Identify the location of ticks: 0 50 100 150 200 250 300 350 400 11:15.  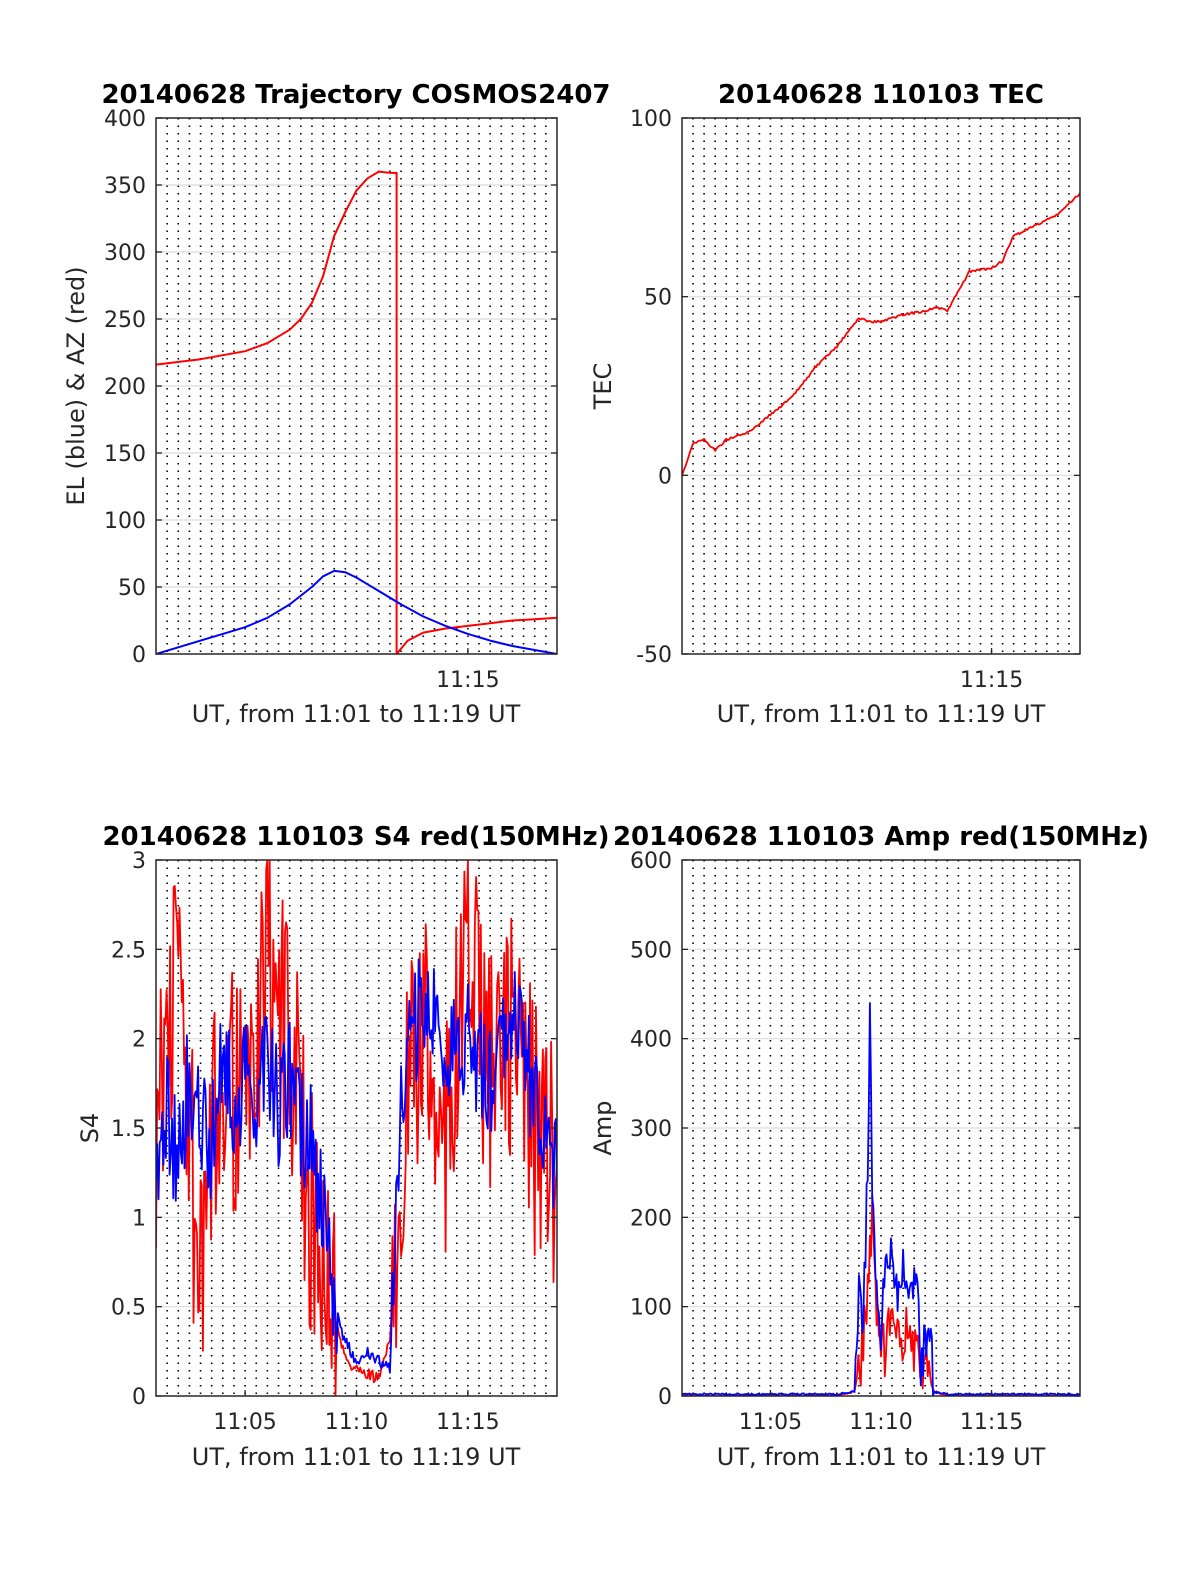
(330, 400).